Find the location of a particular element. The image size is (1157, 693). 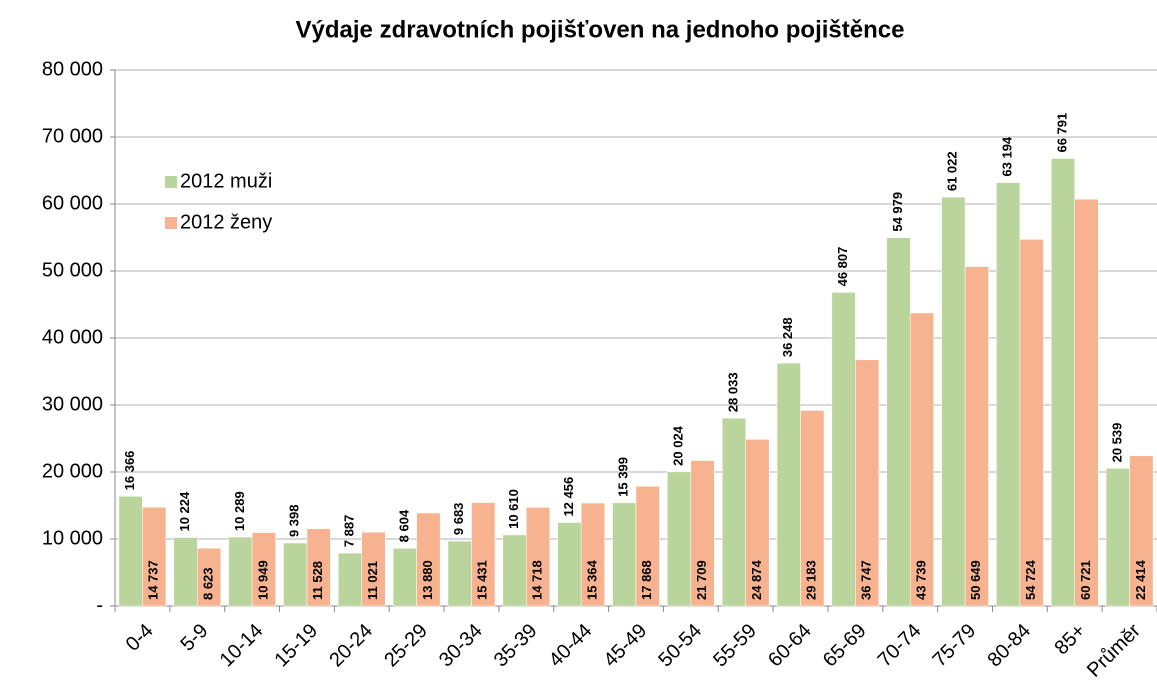

value-label: 28 033 is located at coordinates (732, 392).